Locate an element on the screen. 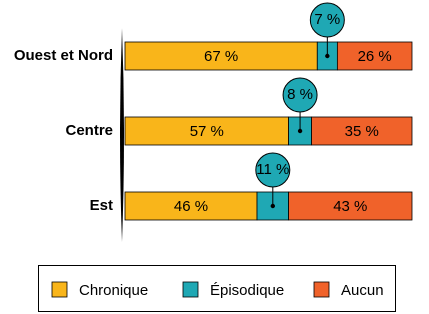  value-label: 8 % is located at coordinates (300, 94).